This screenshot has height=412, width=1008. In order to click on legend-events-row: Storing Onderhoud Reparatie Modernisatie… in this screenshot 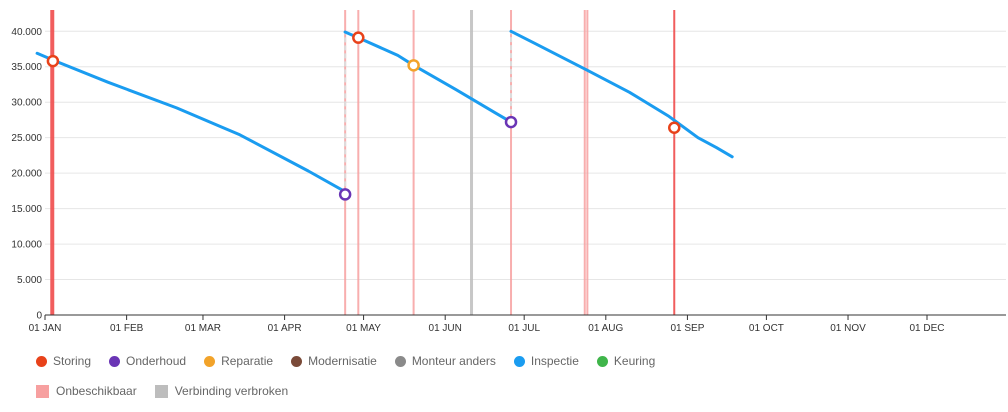, I will do `click(516, 361)`.